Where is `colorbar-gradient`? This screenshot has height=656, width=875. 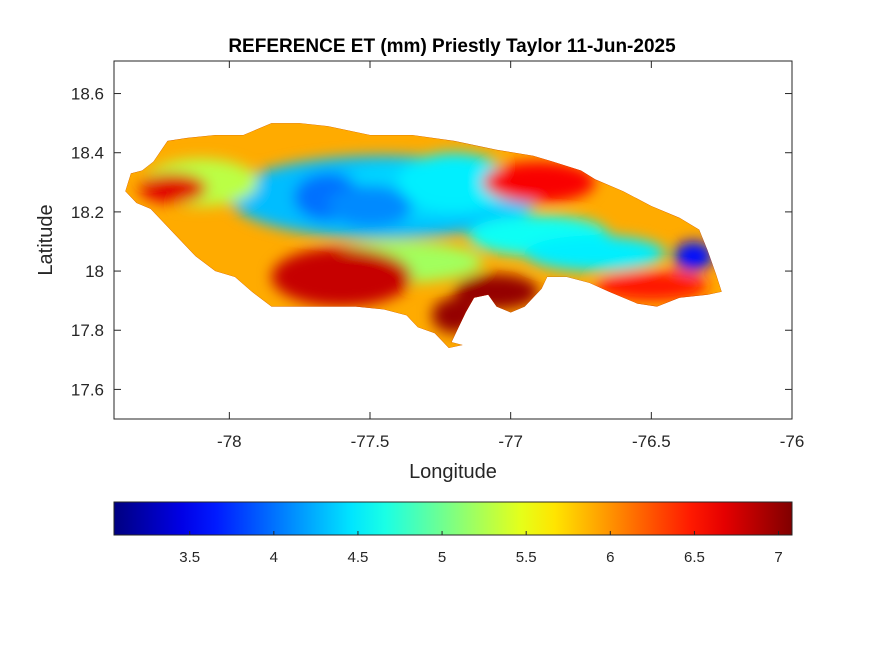 colorbar-gradient is located at coordinates (453, 518).